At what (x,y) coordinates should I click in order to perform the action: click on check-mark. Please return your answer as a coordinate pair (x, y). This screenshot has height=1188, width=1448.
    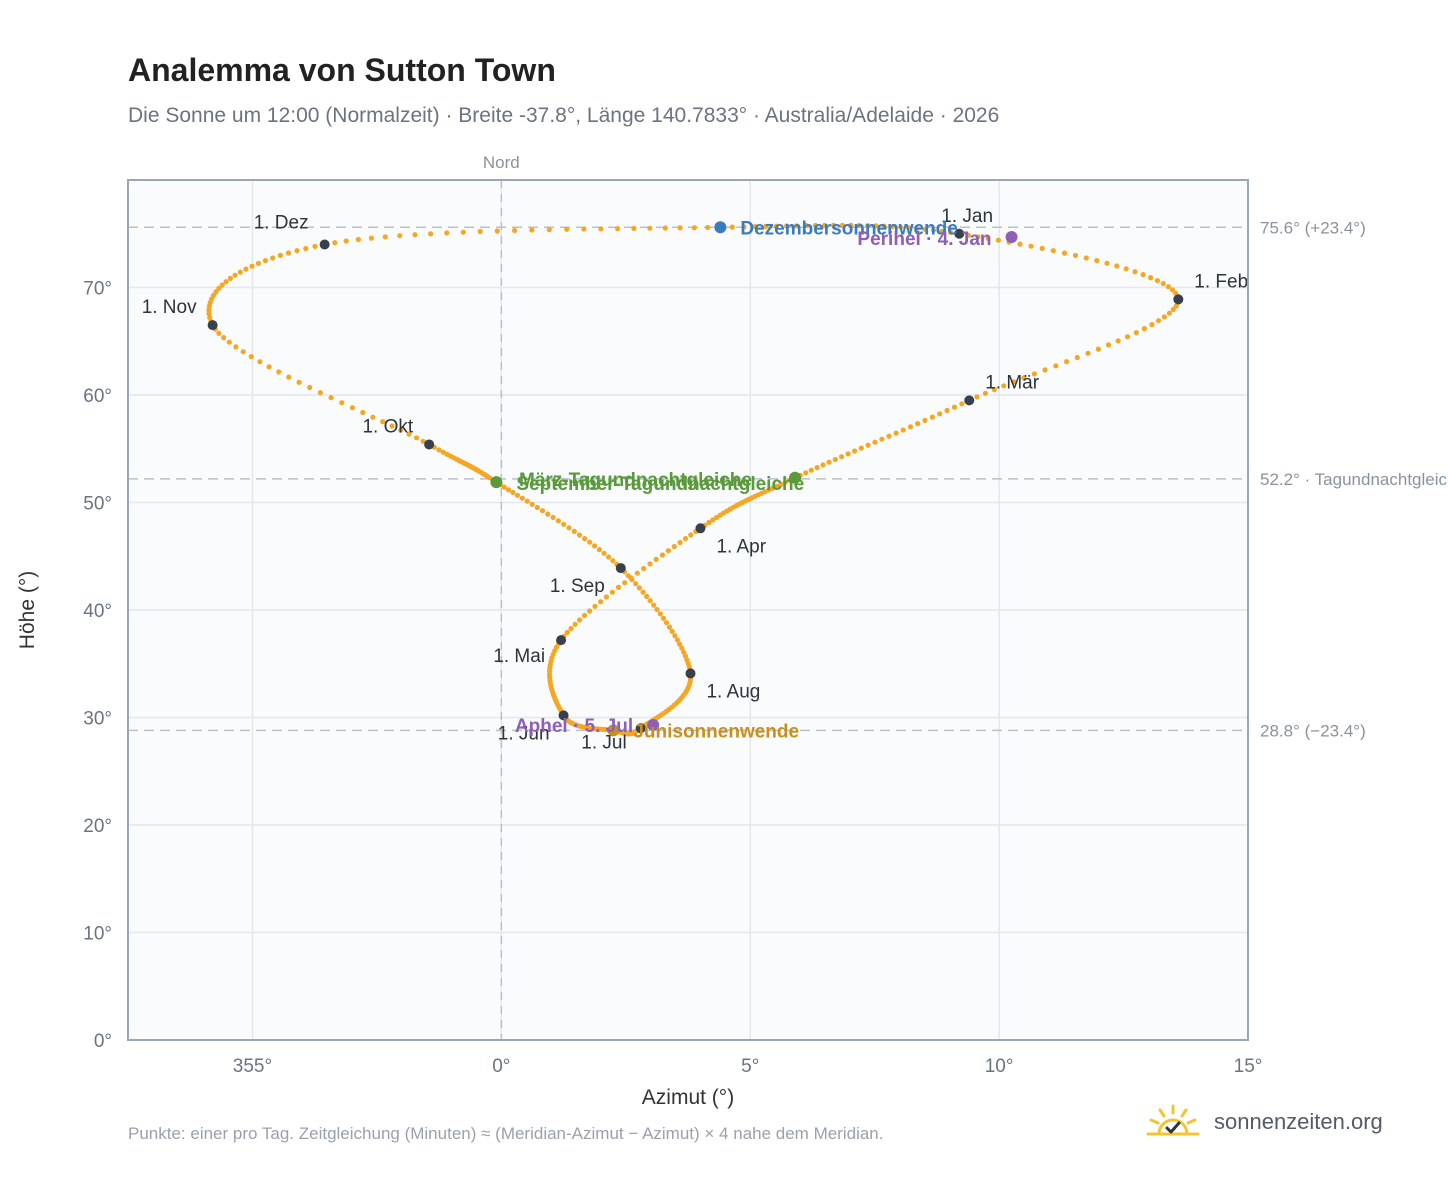
    Looking at the image, I should click on (1173, 1127).